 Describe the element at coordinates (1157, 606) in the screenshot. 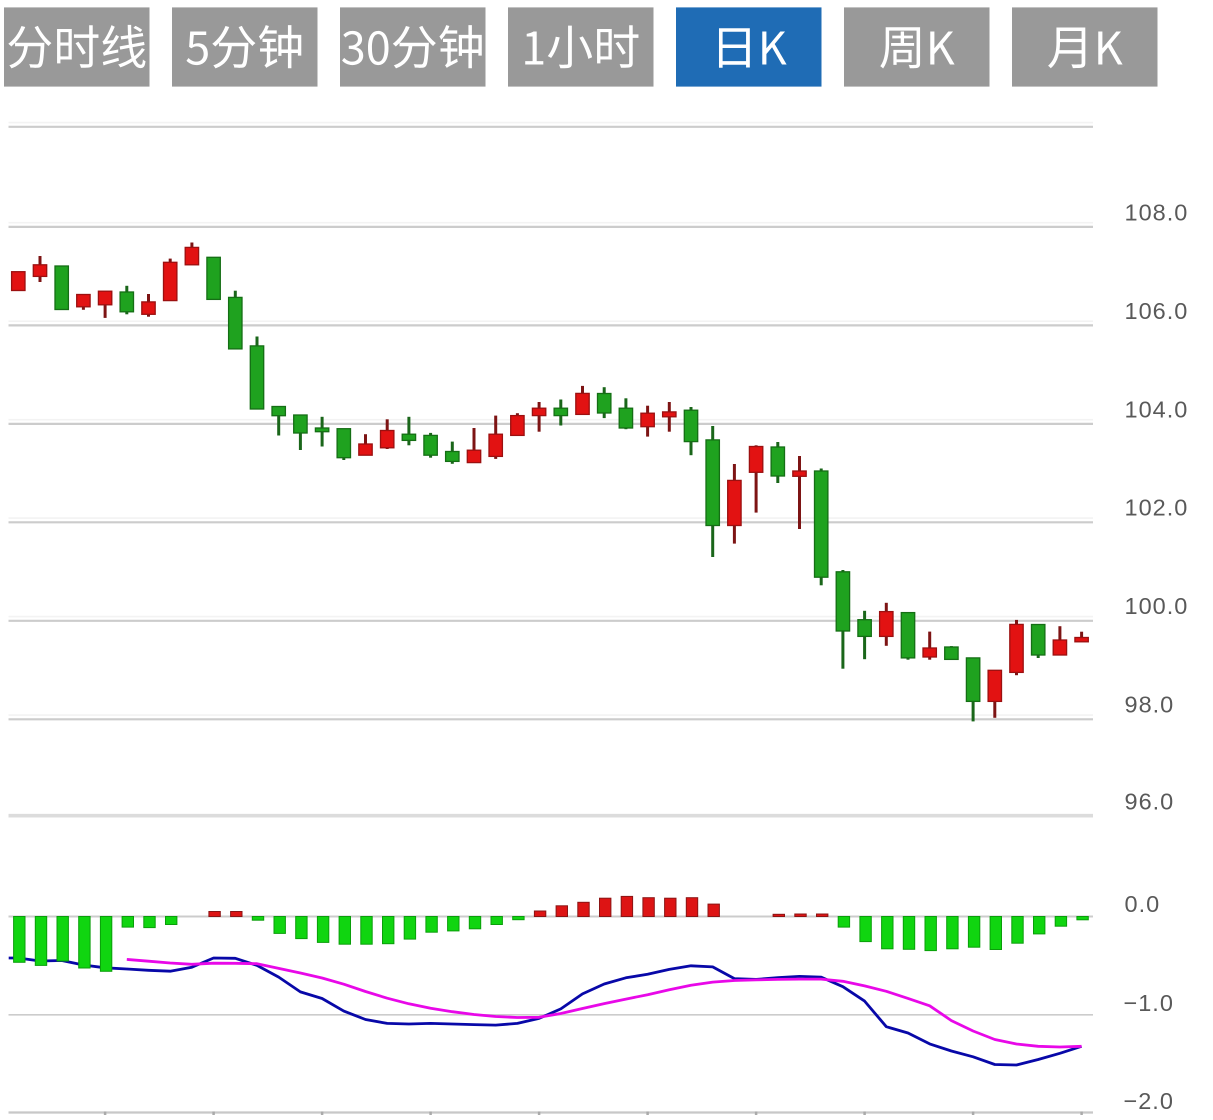

I see `svg-text: 100.0` at that location.